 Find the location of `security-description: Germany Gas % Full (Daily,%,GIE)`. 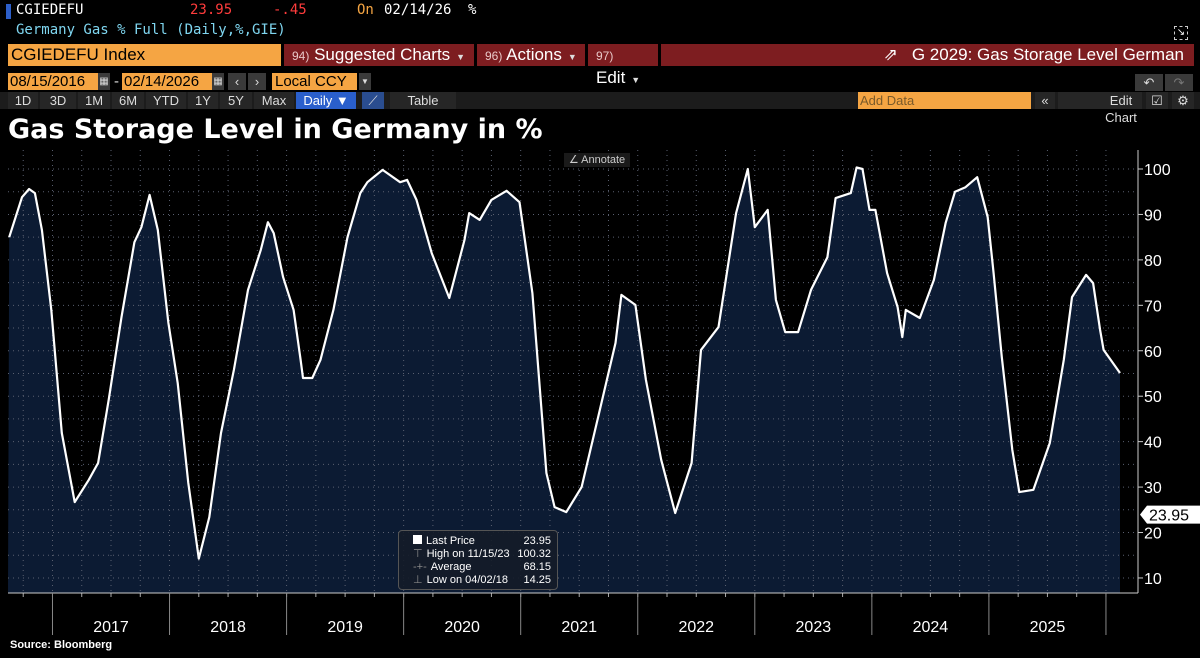

security-description: Germany Gas % Full (Daily,%,GIE) is located at coordinates (151, 30).